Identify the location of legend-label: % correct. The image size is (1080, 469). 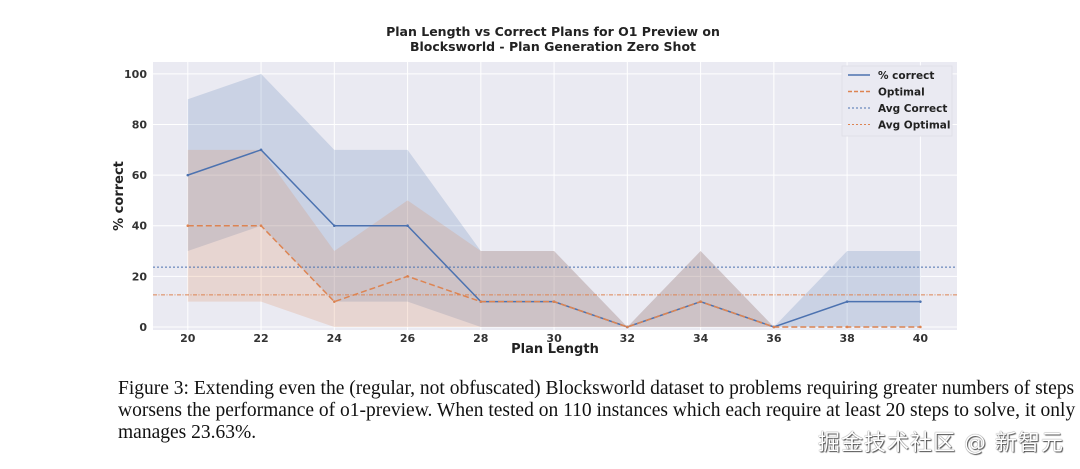
(906, 76).